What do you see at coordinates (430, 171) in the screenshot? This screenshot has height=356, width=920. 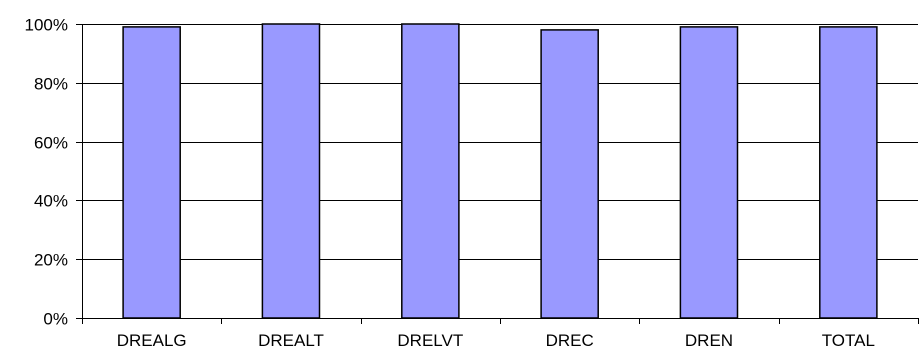 I see `bar-drelvt` at bounding box center [430, 171].